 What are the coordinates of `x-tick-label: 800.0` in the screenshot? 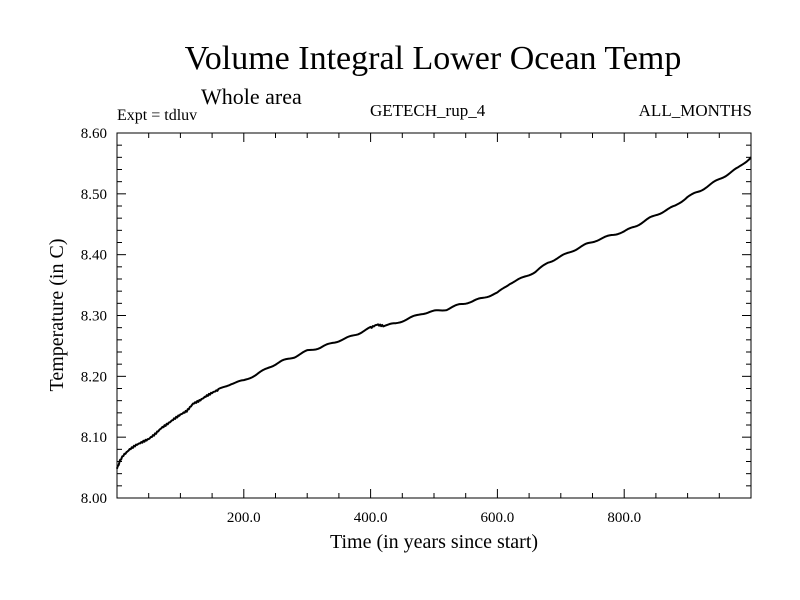 It's located at (624, 518).